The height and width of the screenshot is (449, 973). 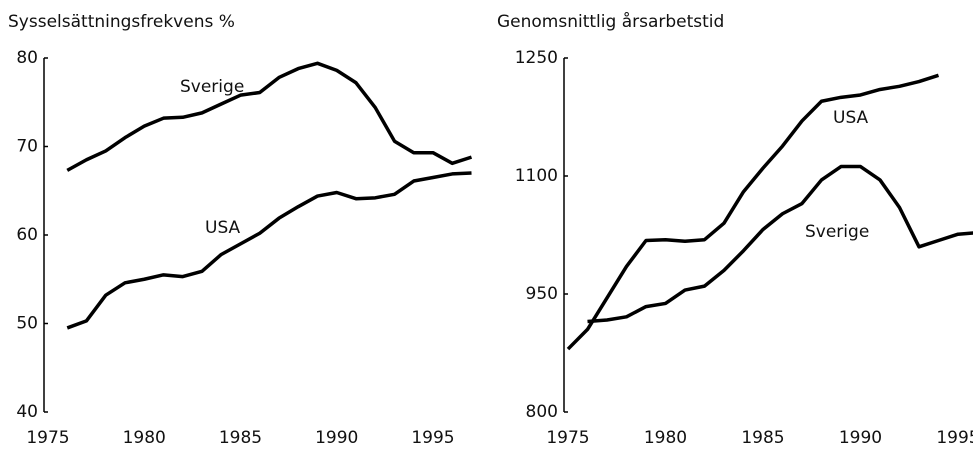 What do you see at coordinates (27, 58) in the screenshot?
I see `y-tick-label: 80` at bounding box center [27, 58].